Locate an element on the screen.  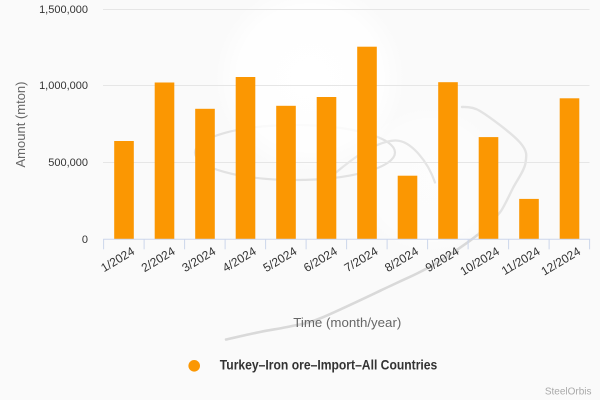
svg-text: Time (month/year) is located at coordinates (347, 322).